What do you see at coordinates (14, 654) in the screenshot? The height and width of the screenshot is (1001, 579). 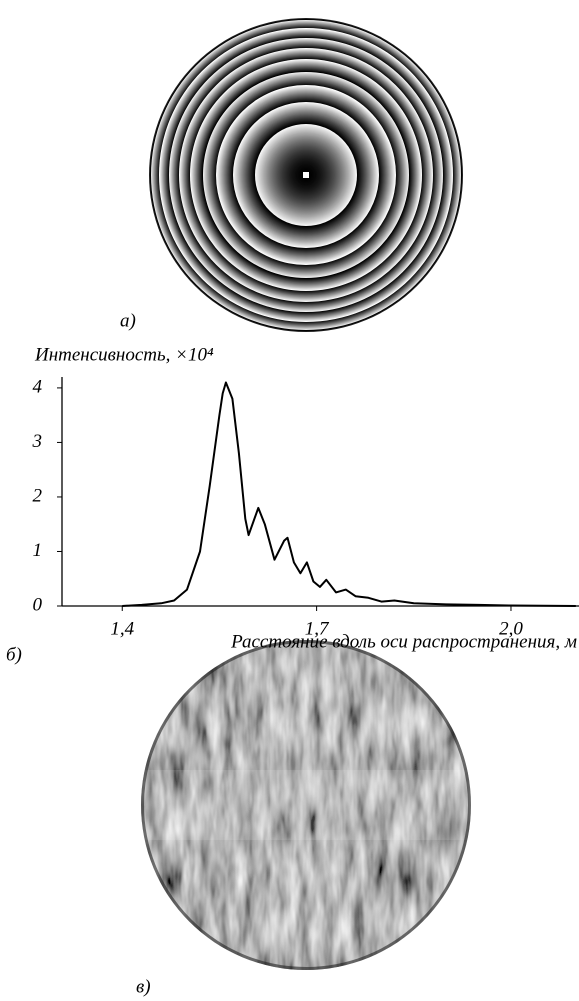 I see `panel-label: б)` at bounding box center [14, 654].